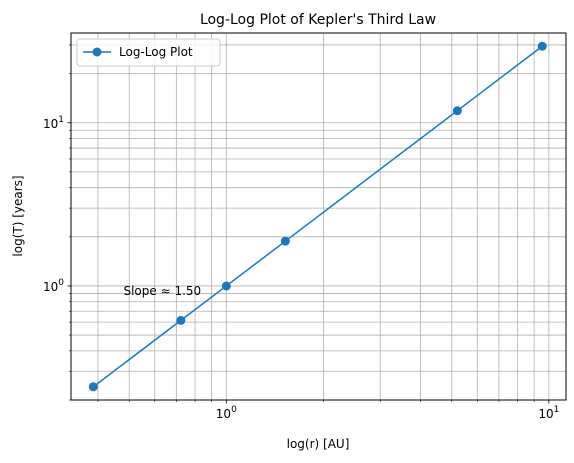 This screenshot has height=463, width=574. I want to click on x-tick-exponent: 1, so click(557, 410).